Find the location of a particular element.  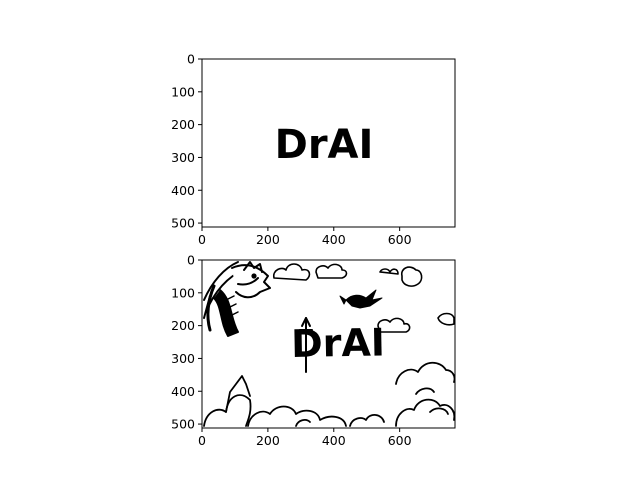

bottom-image-logo-text: DrAI is located at coordinates (338, 343).